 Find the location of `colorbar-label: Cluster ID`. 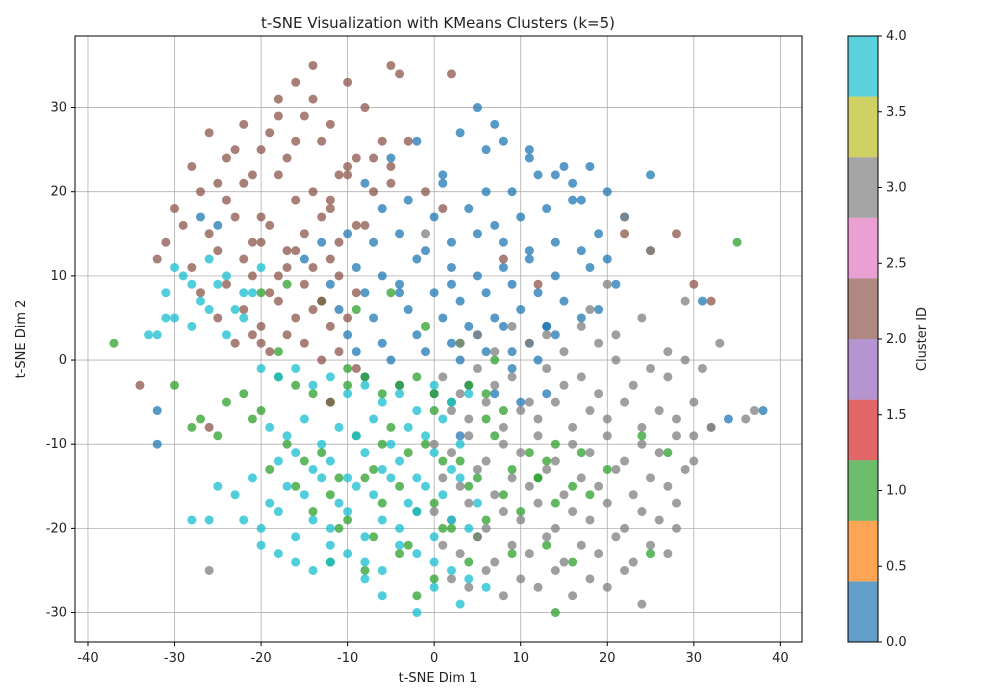

colorbar-label: Cluster ID is located at coordinates (922, 339).